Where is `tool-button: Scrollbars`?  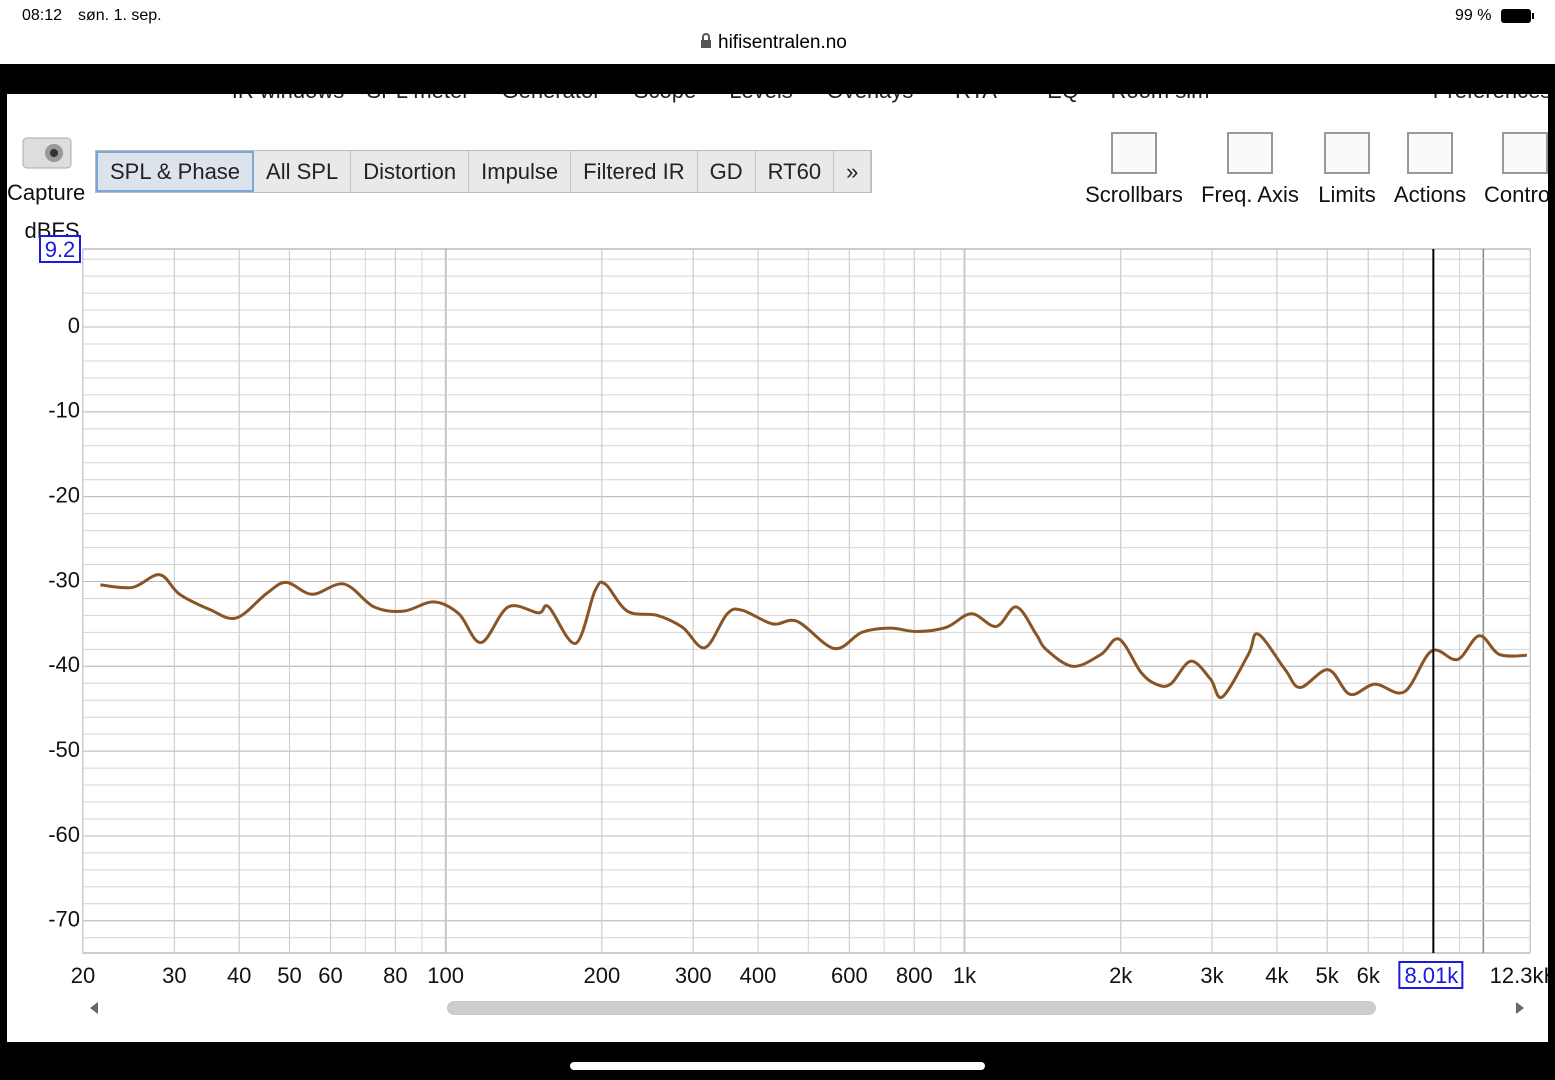 tool-button: Scrollbars is located at coordinates (1134, 194).